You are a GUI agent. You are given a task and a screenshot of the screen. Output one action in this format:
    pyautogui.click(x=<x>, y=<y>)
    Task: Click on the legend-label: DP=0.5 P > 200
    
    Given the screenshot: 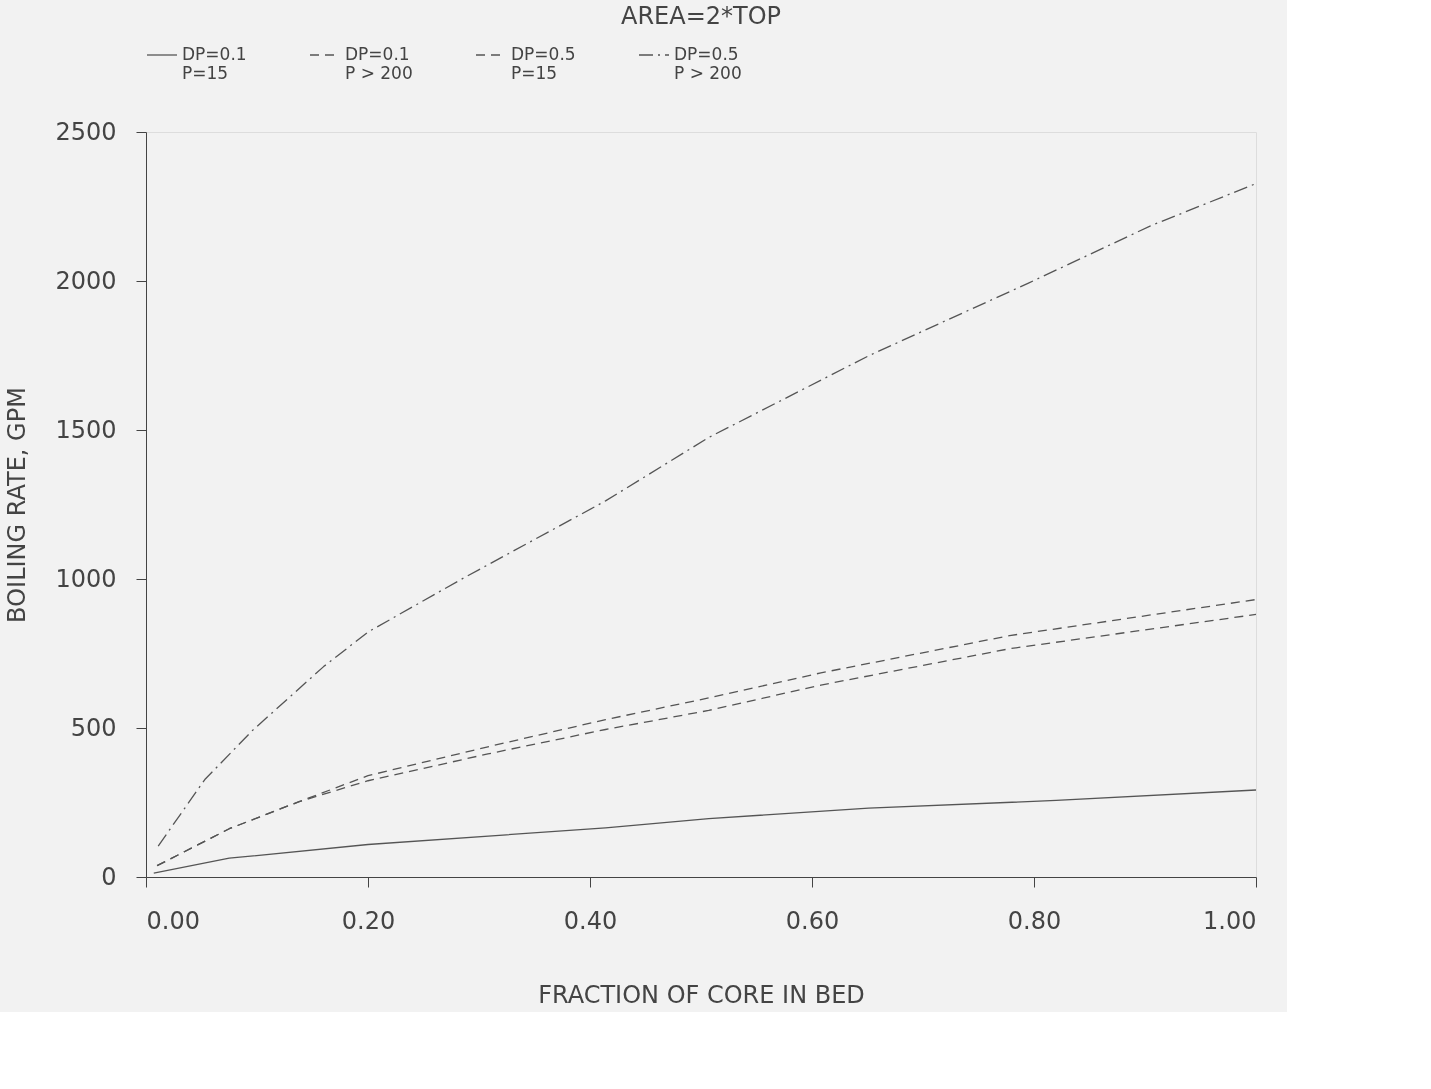 What is the action you would take?
    pyautogui.click(x=708, y=63)
    